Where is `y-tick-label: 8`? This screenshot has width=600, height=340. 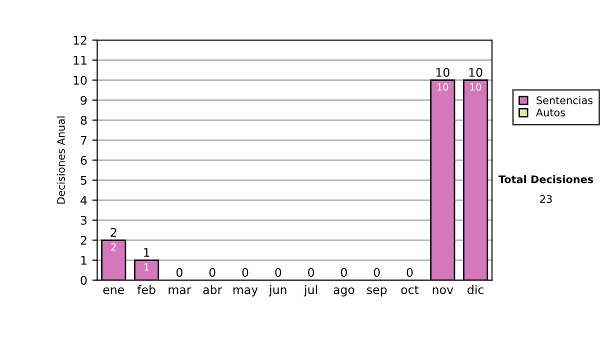 y-tick-label: 8 is located at coordinates (83, 120).